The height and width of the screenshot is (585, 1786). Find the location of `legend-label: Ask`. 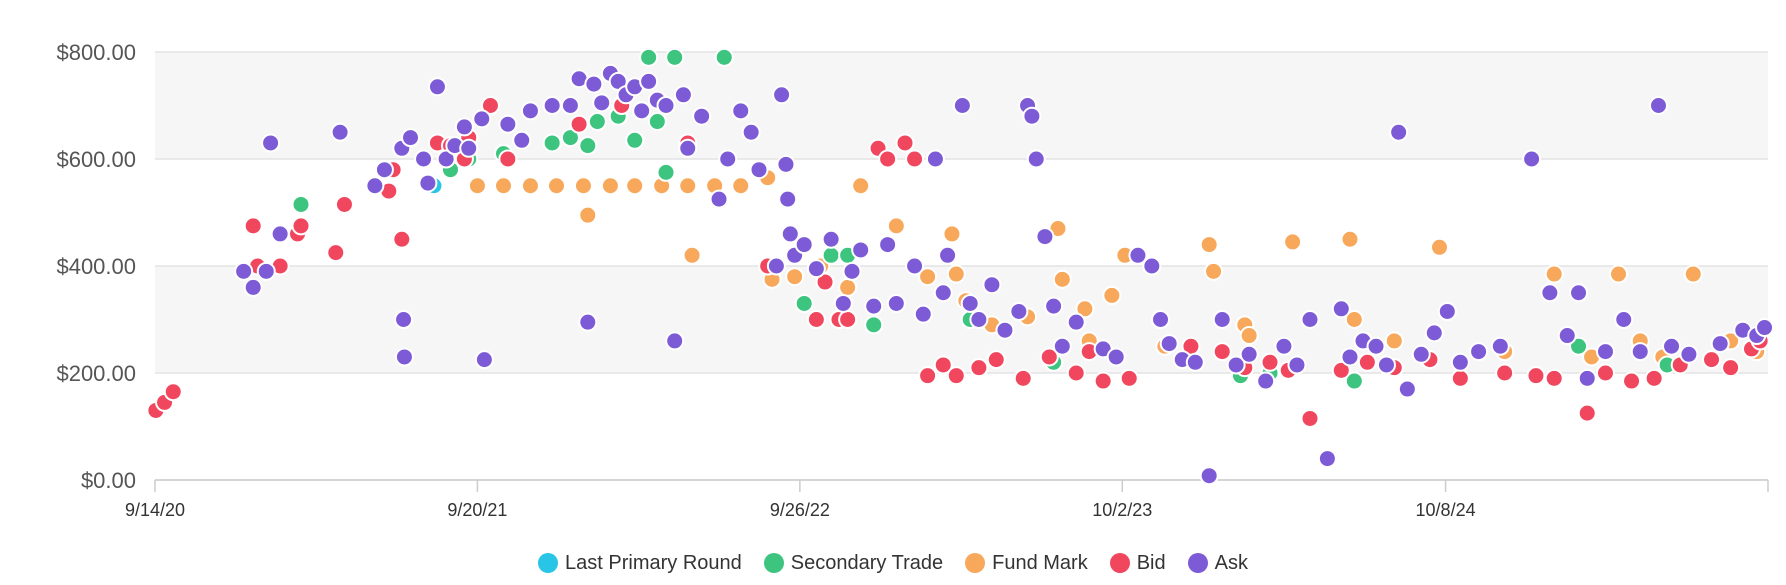

legend-label: Ask is located at coordinates (1231, 562).